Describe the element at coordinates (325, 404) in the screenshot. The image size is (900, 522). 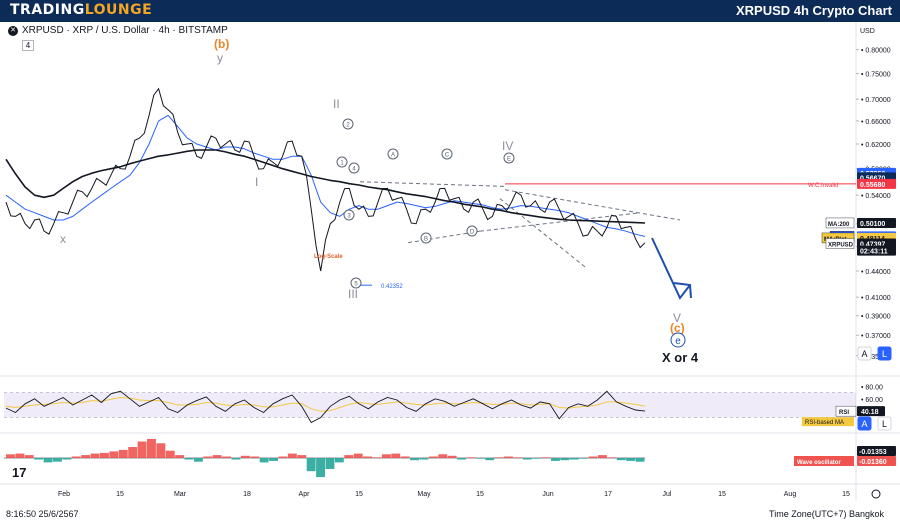
I see `rsi-ma-line` at that location.